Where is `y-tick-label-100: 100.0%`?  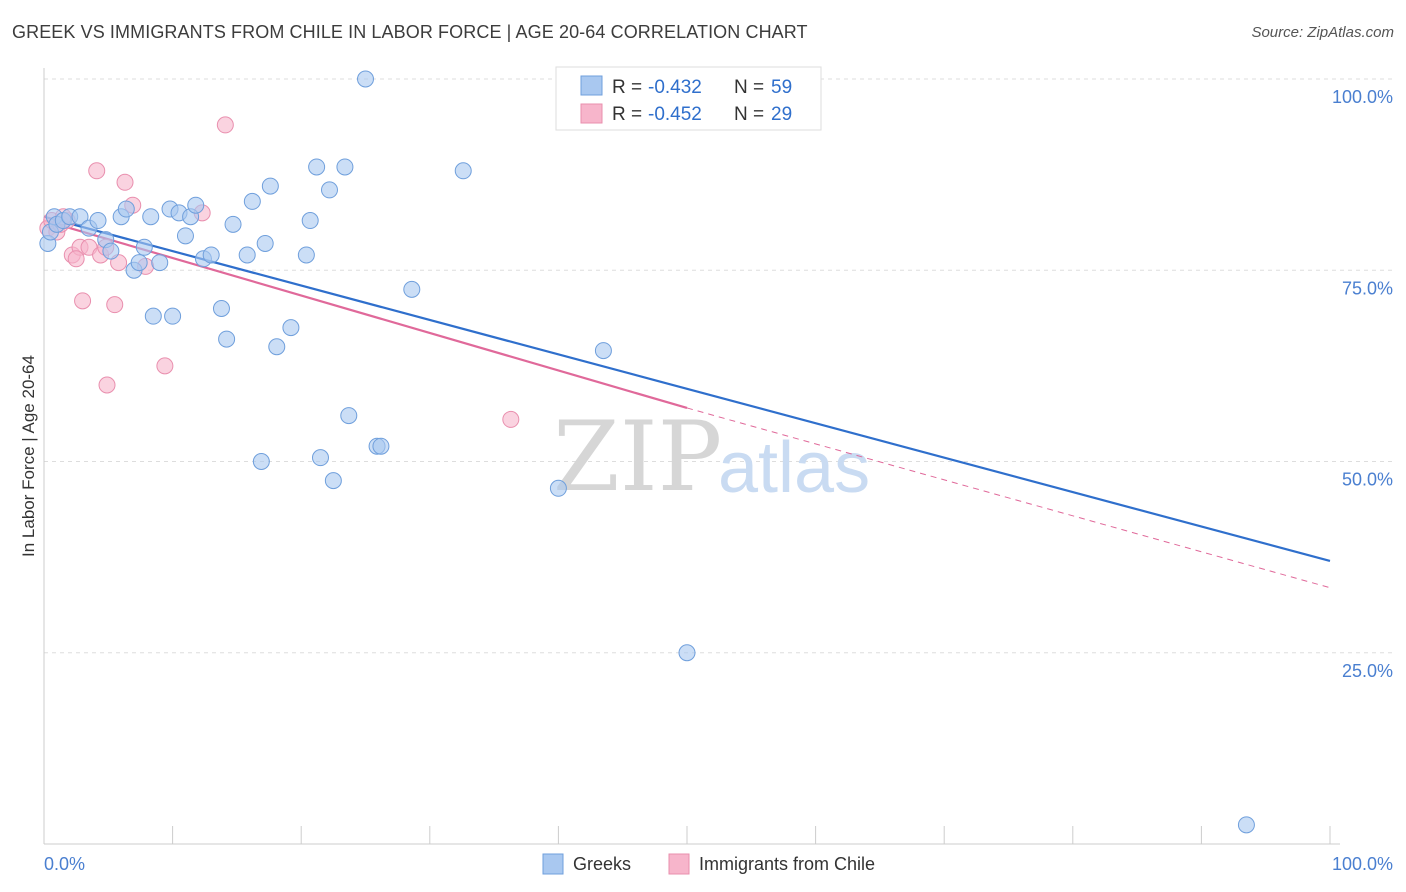
y-tick-label-100: 100.0% is located at coordinates (1362, 97).